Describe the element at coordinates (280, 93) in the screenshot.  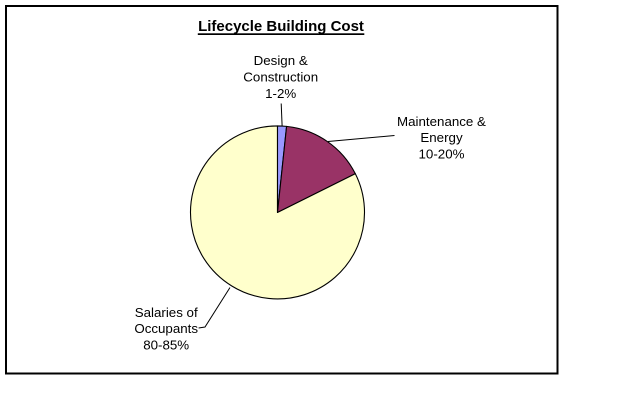
I see `svg-text: 1-2%` at that location.